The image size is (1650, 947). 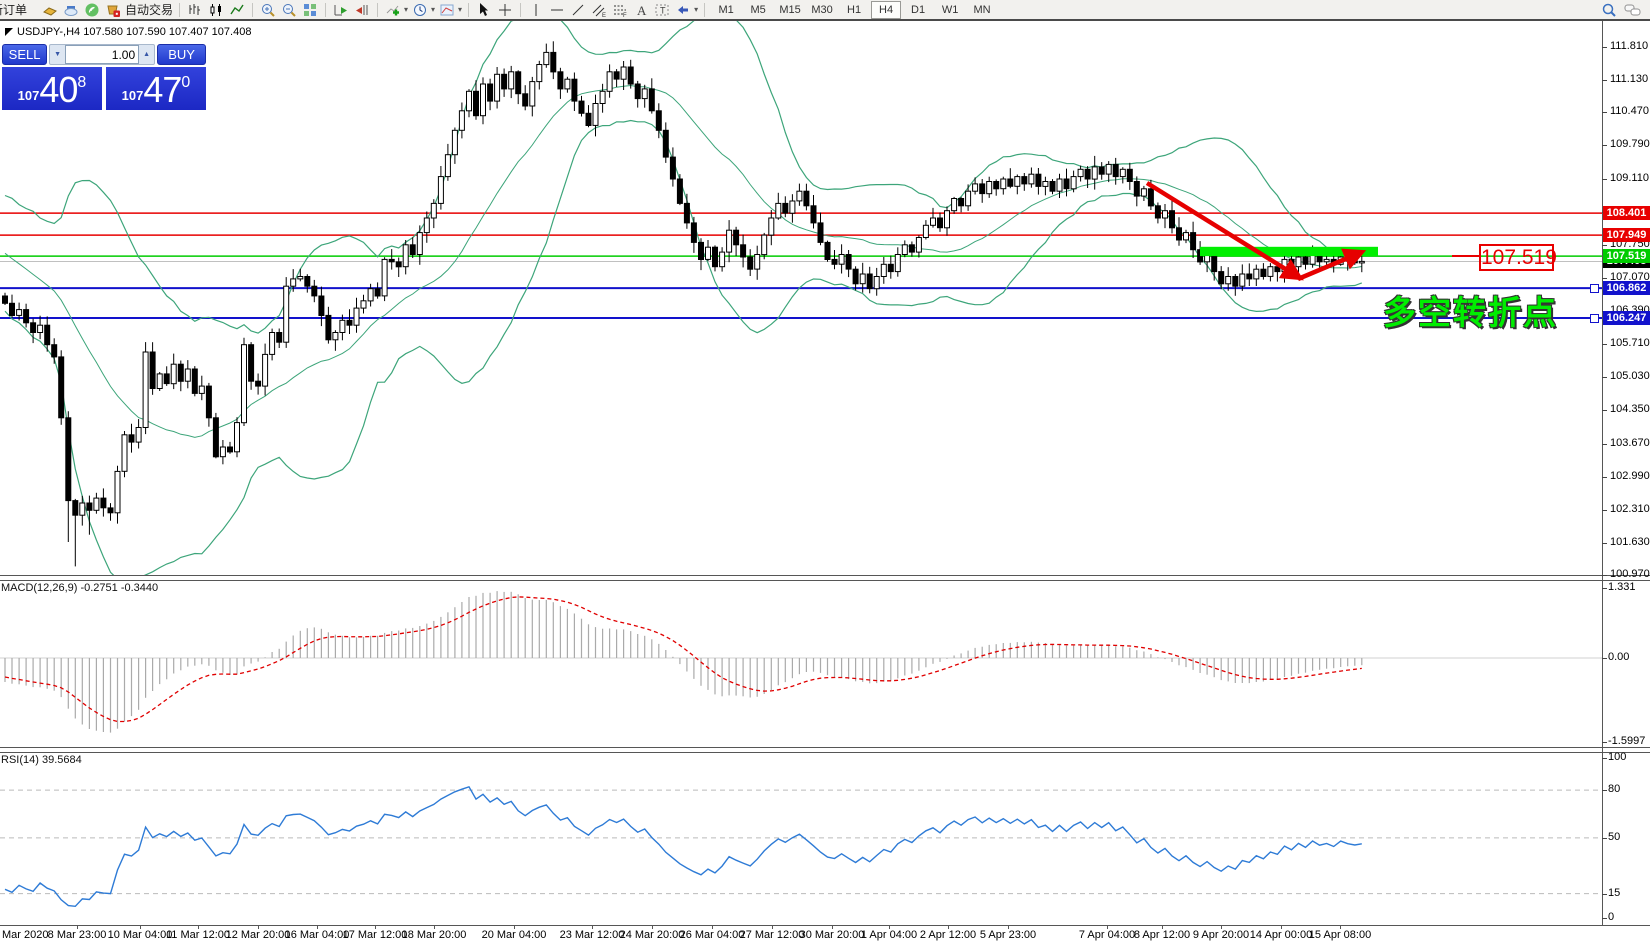 I want to click on arrows-tool-icon, so click(x=683, y=9).